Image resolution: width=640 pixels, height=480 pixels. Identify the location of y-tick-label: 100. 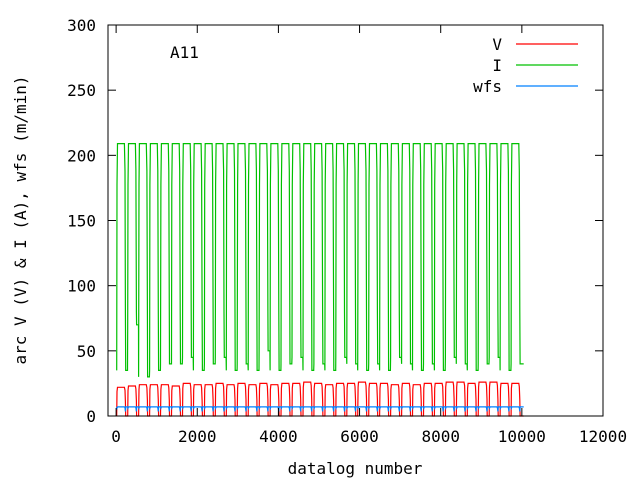
(81, 286).